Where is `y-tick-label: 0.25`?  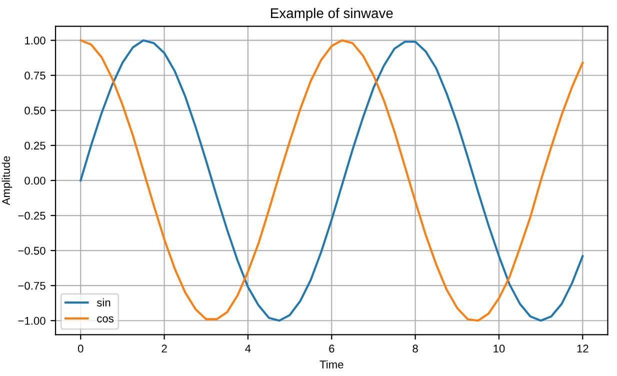 y-tick-label: 0.25 is located at coordinates (35, 146).